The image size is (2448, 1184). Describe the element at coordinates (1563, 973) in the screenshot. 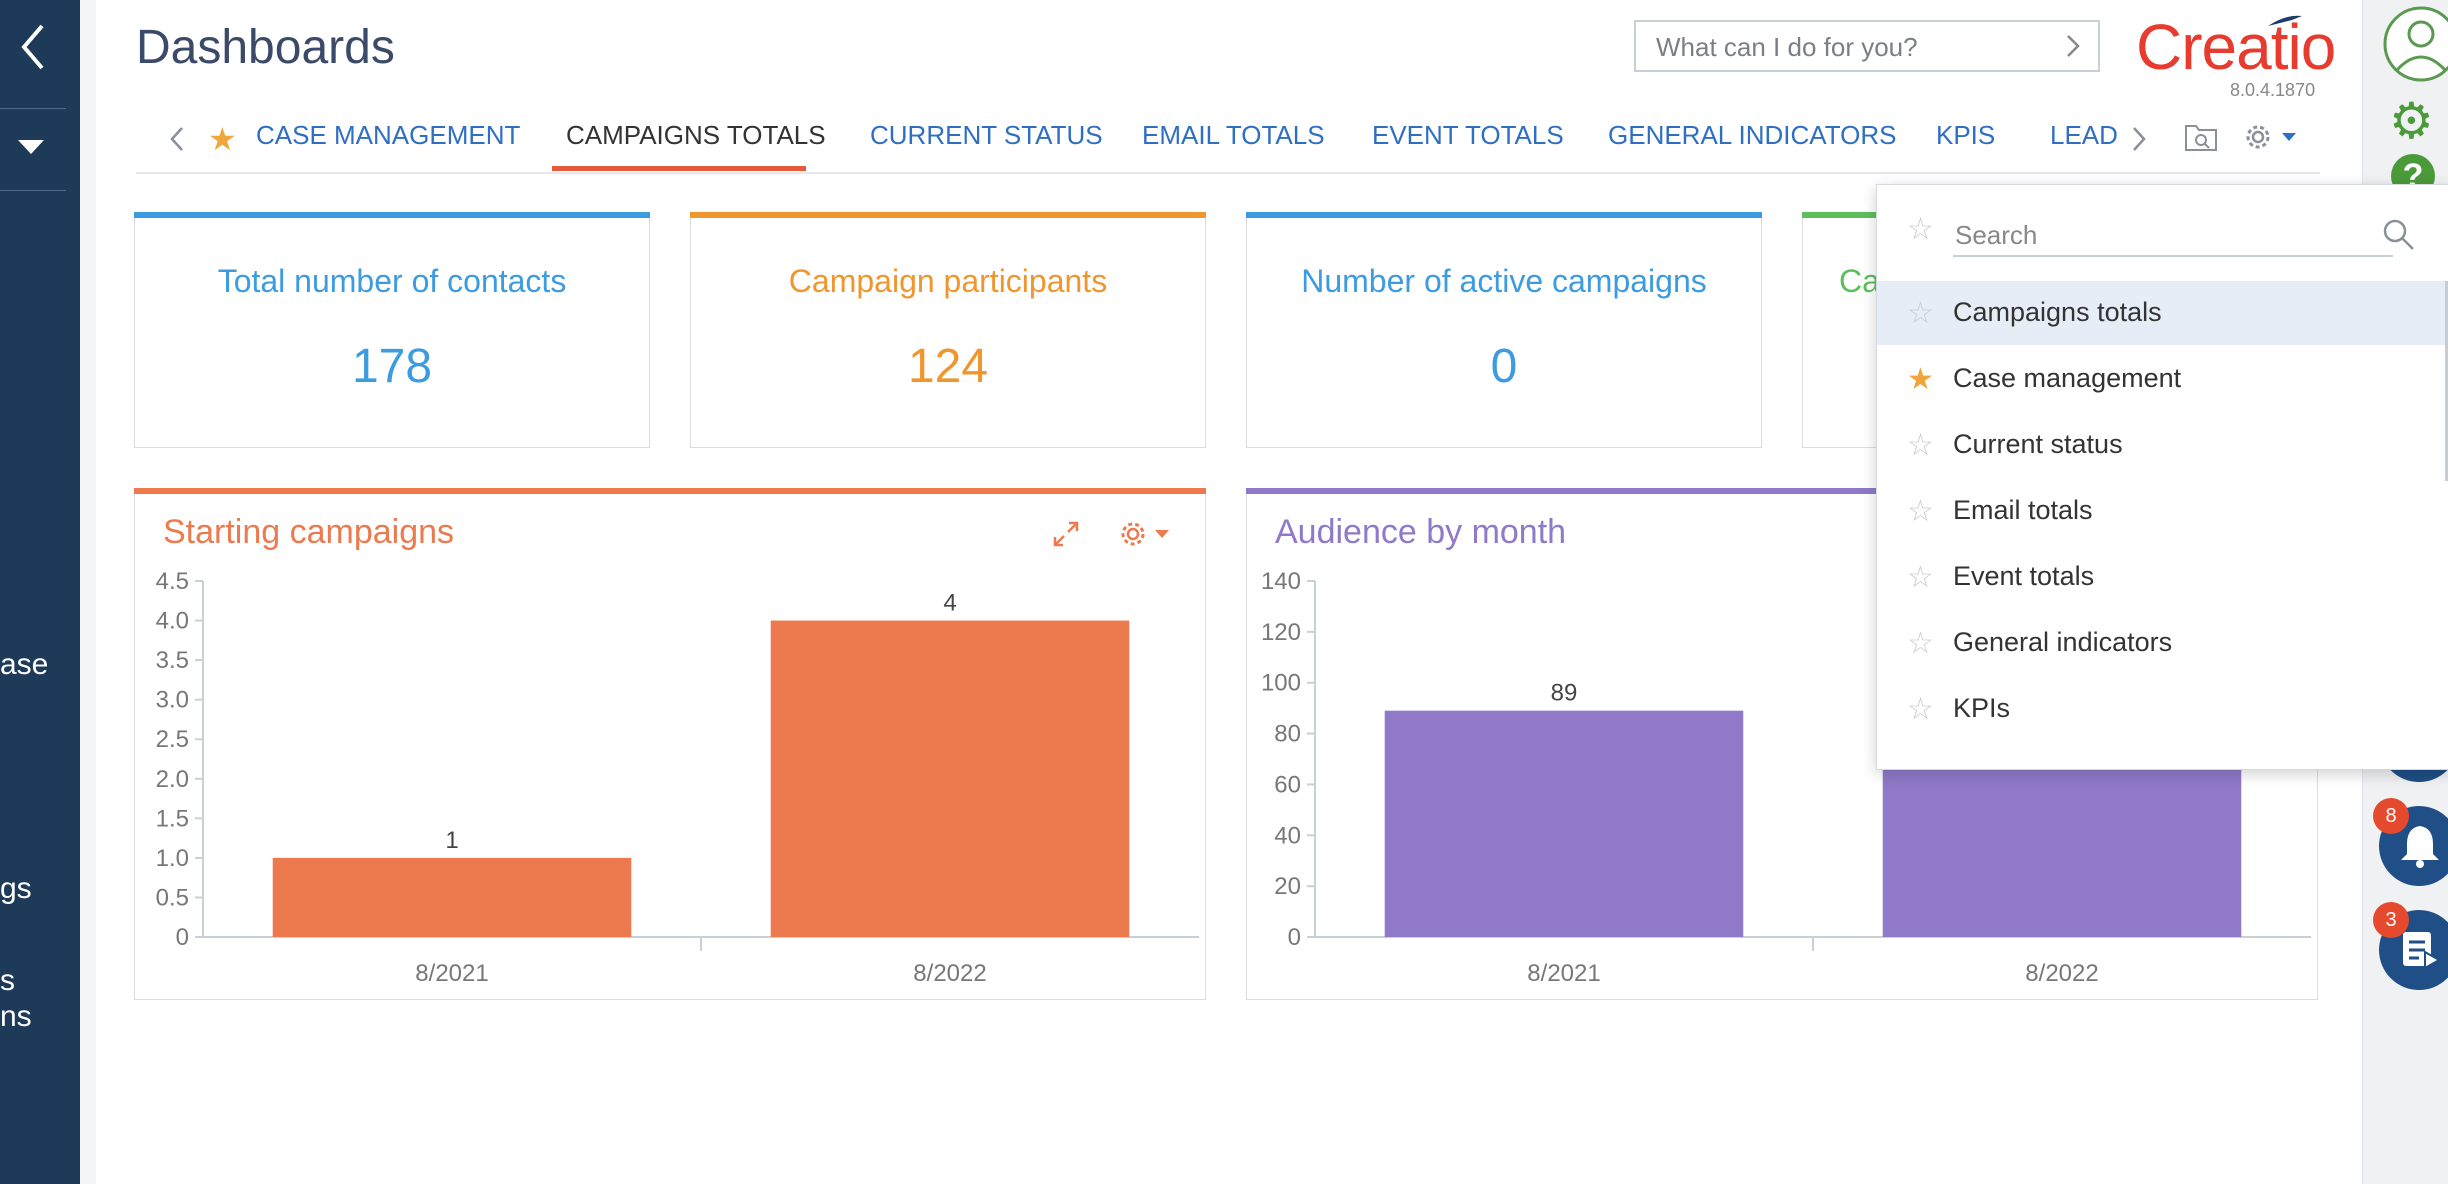

I see `x-tick-label: 8/2021` at that location.